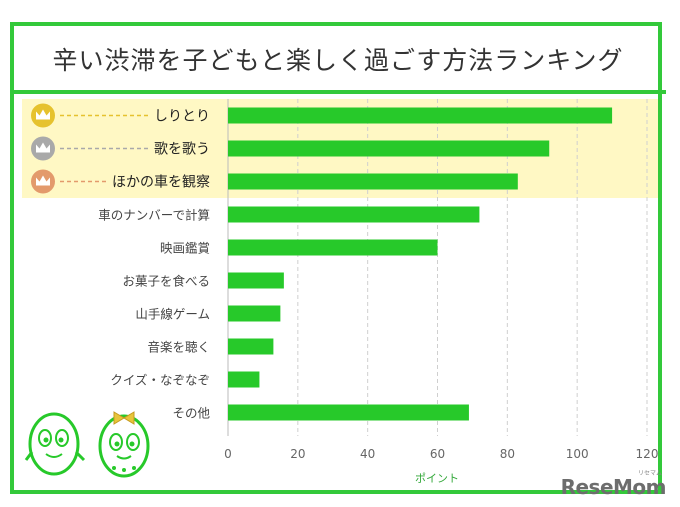  What do you see at coordinates (185, 248) in the screenshot?
I see `category-label-5: 映画鑑賞` at bounding box center [185, 248].